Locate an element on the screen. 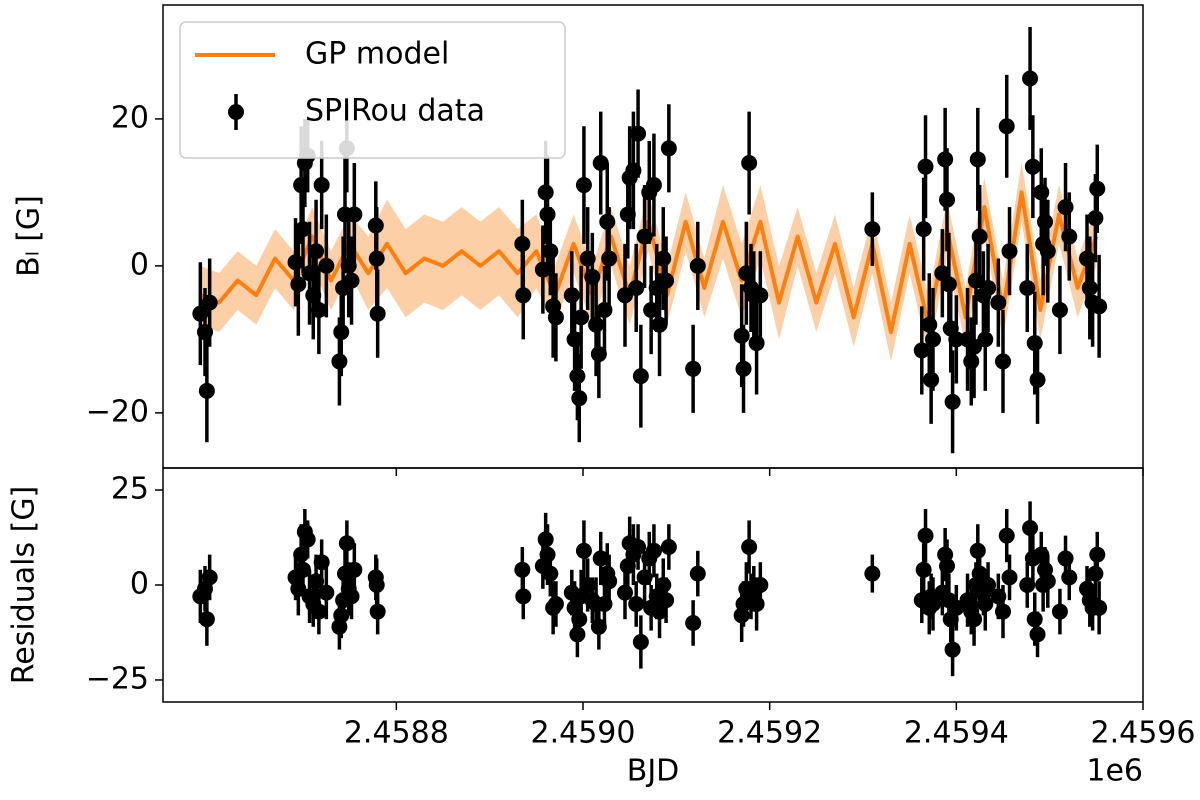 The image size is (1200, 800). legend-label: GP model is located at coordinates (377, 54).